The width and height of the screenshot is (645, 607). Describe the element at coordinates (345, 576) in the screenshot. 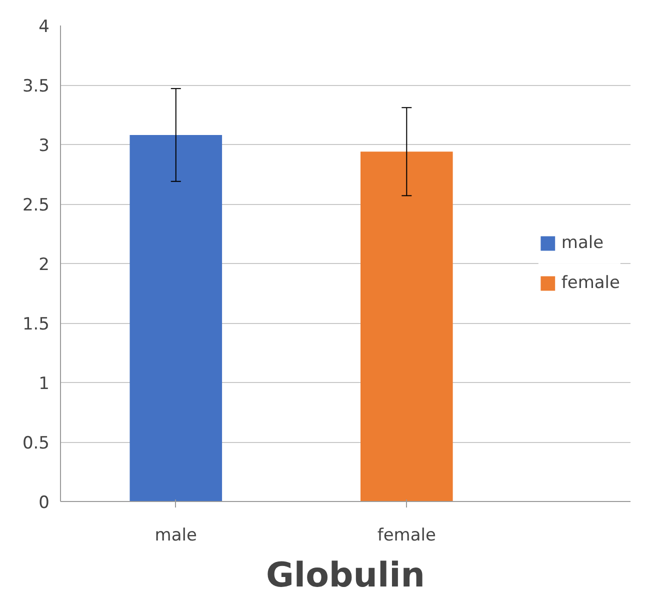

I see `text: Globulin` at that location.